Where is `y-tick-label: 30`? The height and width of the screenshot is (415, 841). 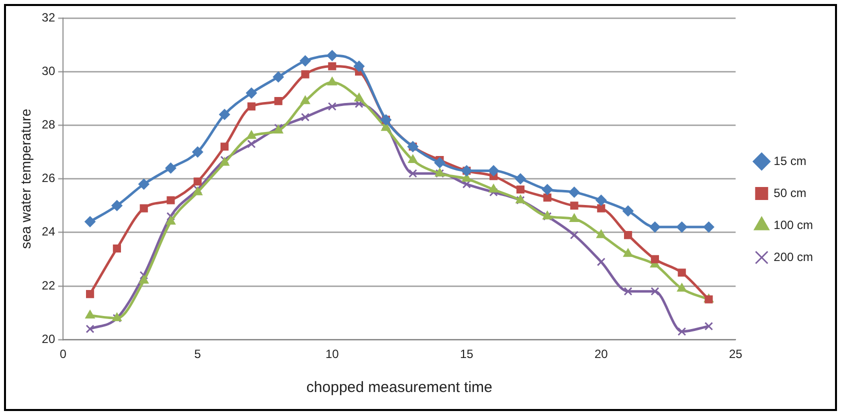 y-tick-label: 30 is located at coordinates (49, 71).